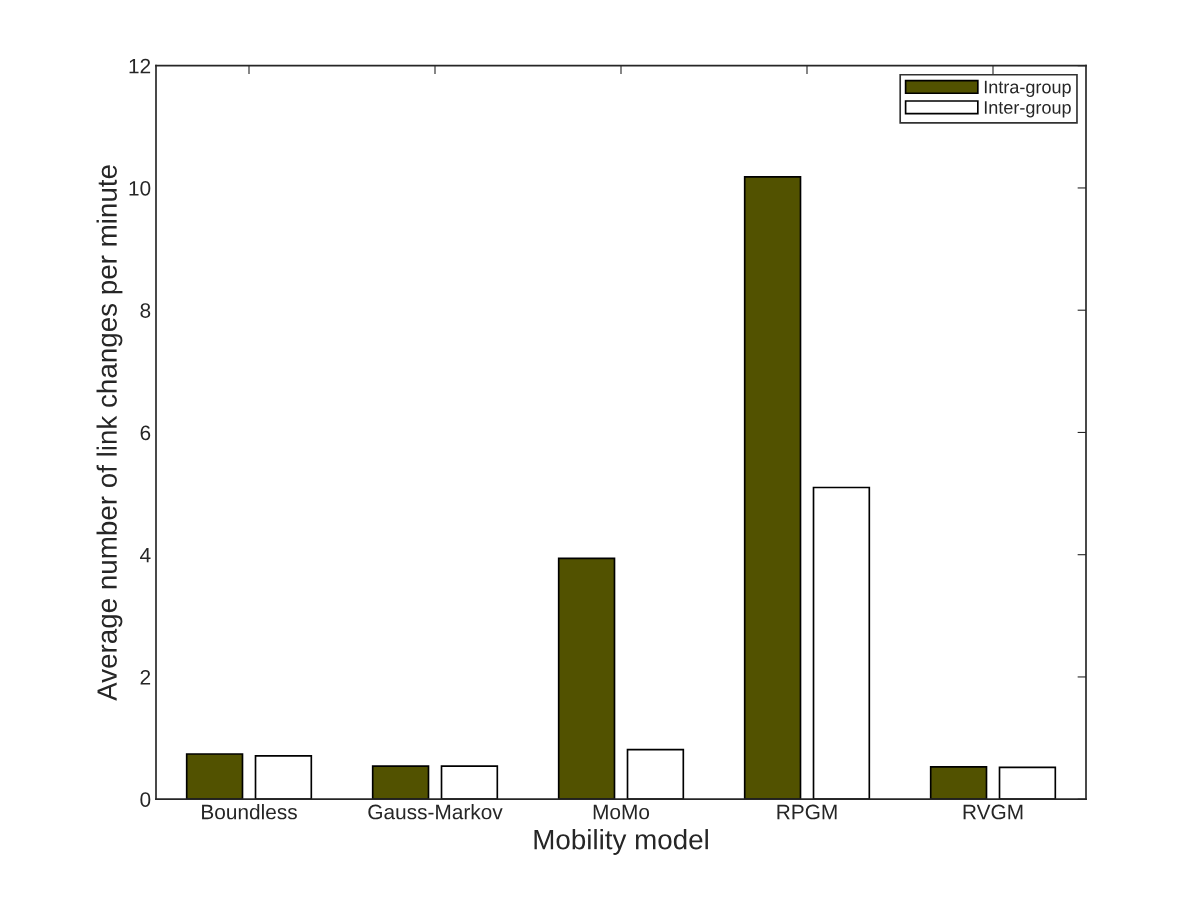 The image size is (1200, 900). What do you see at coordinates (435, 812) in the screenshot?
I see `x-tick-label: Gauss-Markov` at bounding box center [435, 812].